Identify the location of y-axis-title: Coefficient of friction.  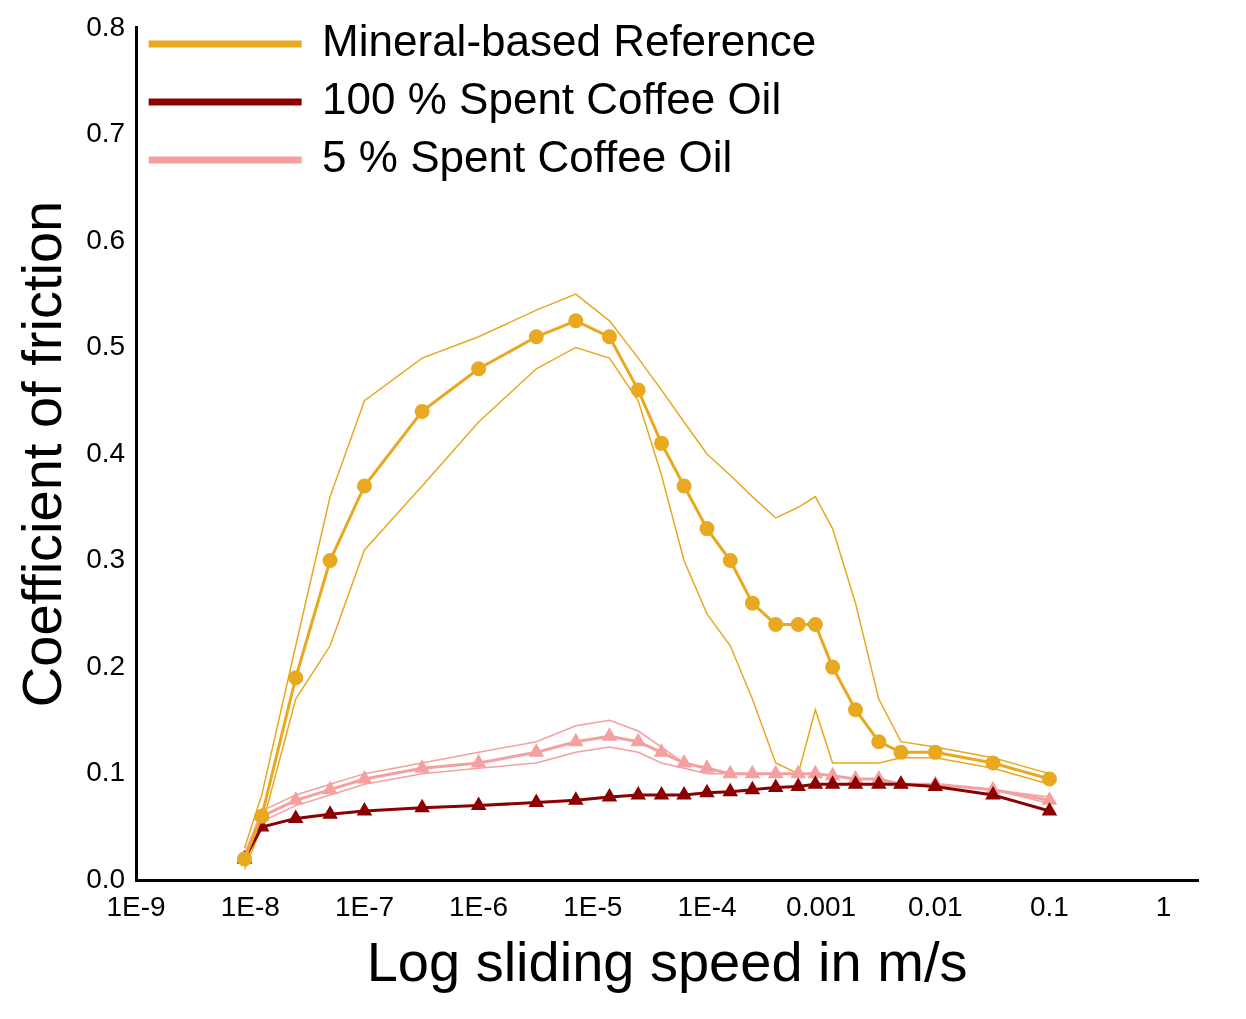
(42, 454).